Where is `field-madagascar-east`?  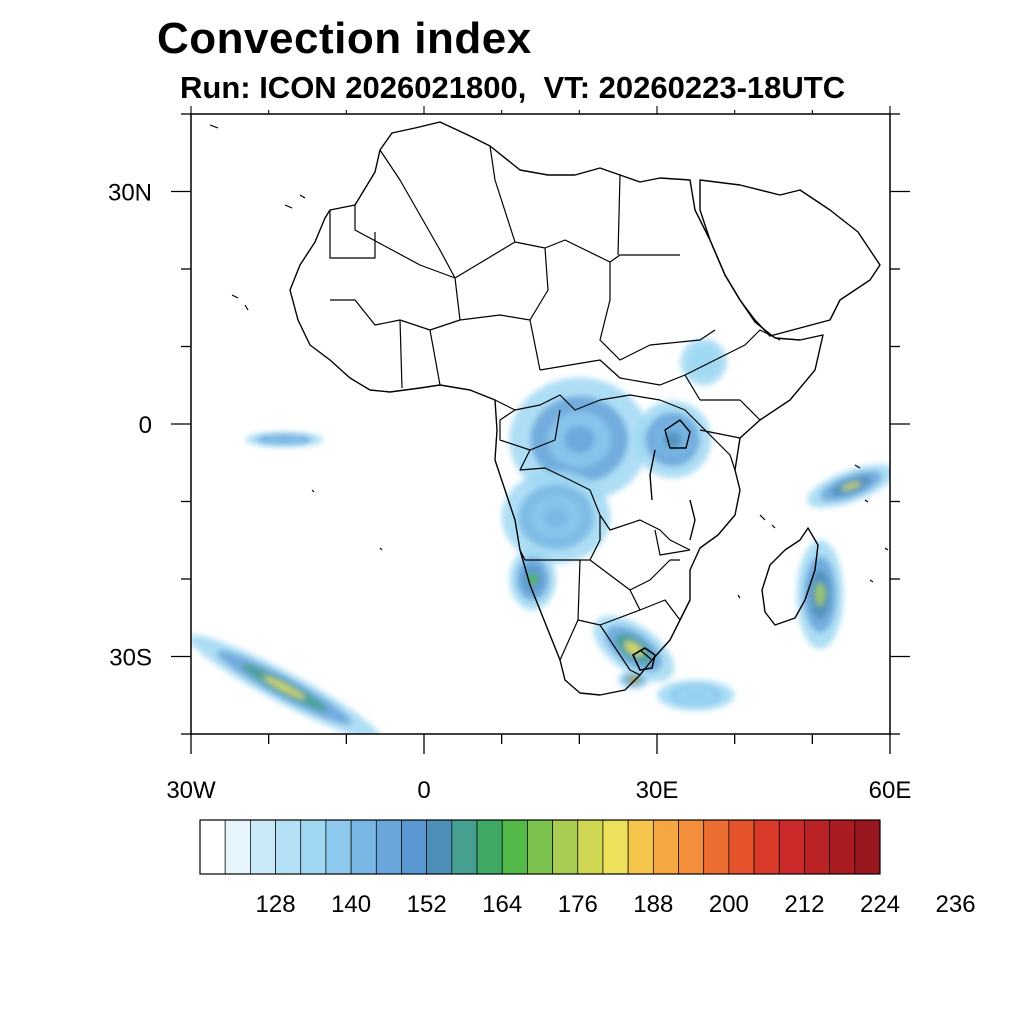
field-madagascar-east is located at coordinates (820, 594).